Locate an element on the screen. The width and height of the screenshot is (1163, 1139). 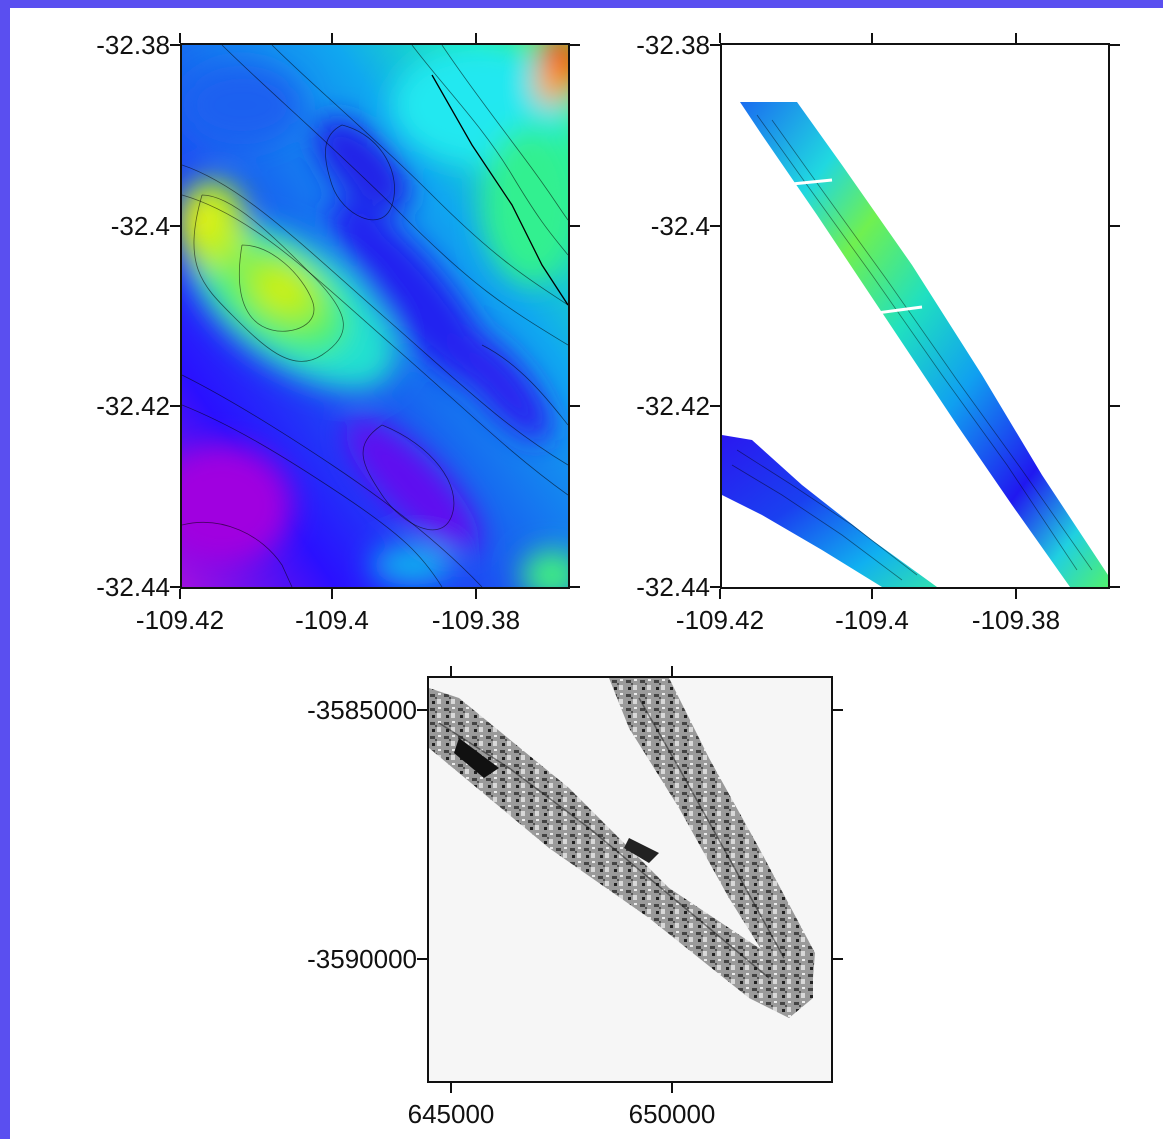
y-tick-label: -3590000 is located at coordinates (362, 959).